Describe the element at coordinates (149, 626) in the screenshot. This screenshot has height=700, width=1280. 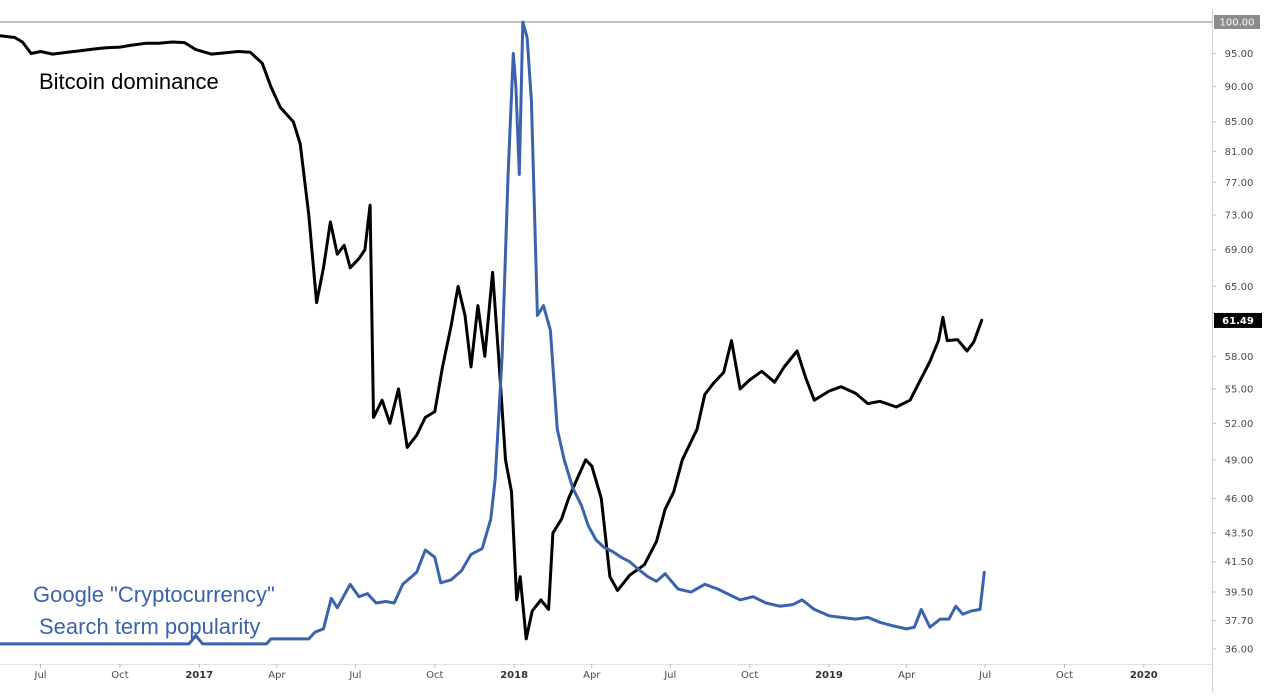
I see `annotation-google-line2: Search term popularity` at that location.